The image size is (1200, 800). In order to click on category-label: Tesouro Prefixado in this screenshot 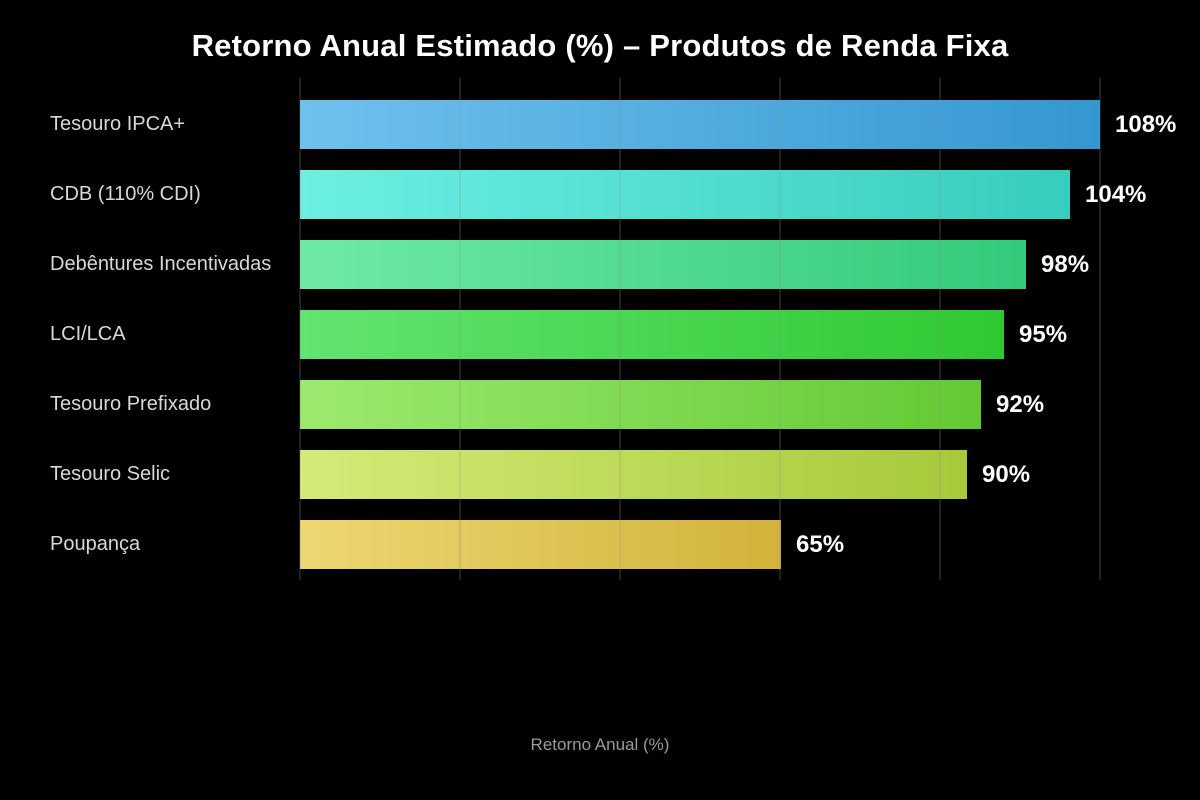, I will do `click(131, 404)`.